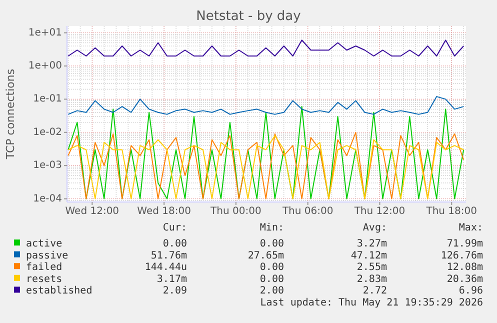 The height and width of the screenshot is (323, 497). Describe the element at coordinates (272, 291) in the screenshot. I see `text: 2.00` at that location.